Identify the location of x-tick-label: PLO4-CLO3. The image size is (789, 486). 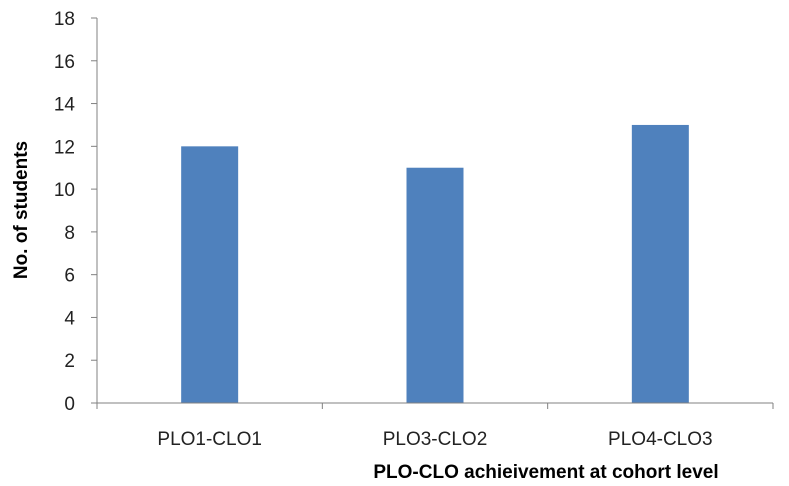
(660, 439).